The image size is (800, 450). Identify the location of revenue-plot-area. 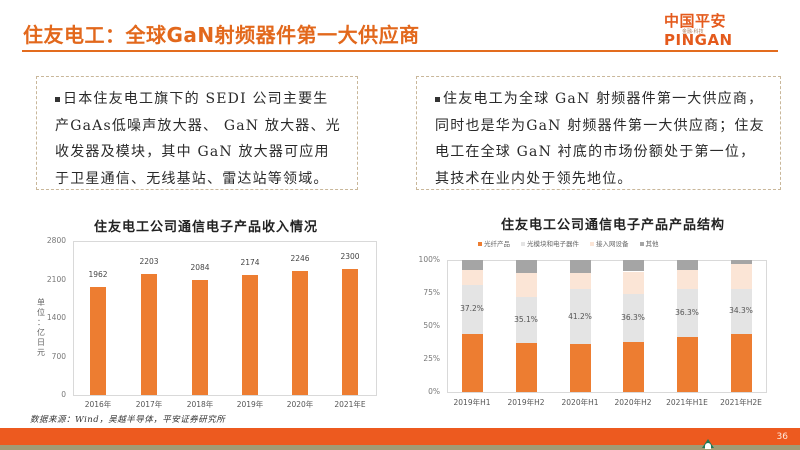
(225, 318).